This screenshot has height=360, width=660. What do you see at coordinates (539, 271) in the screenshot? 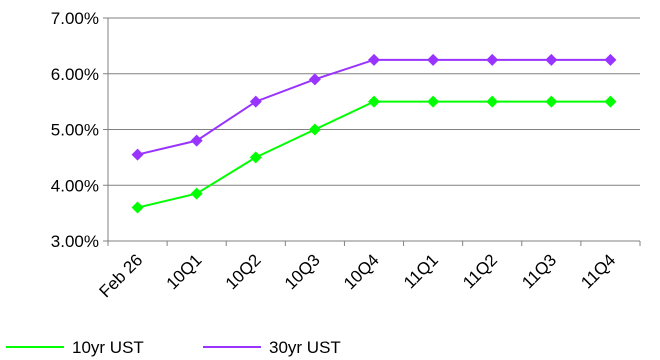
I see `x-tick-label: 11Q3` at bounding box center [539, 271].